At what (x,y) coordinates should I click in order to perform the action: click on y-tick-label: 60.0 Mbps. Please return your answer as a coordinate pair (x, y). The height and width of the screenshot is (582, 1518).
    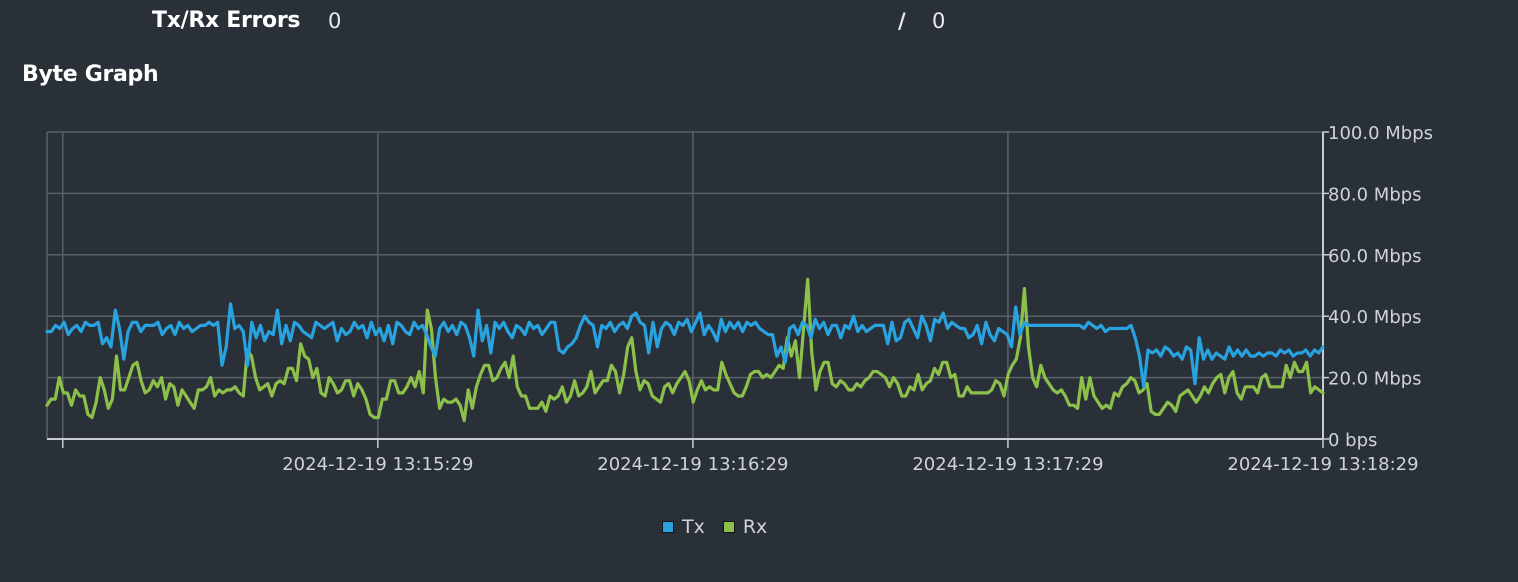
    Looking at the image, I should click on (1375, 256).